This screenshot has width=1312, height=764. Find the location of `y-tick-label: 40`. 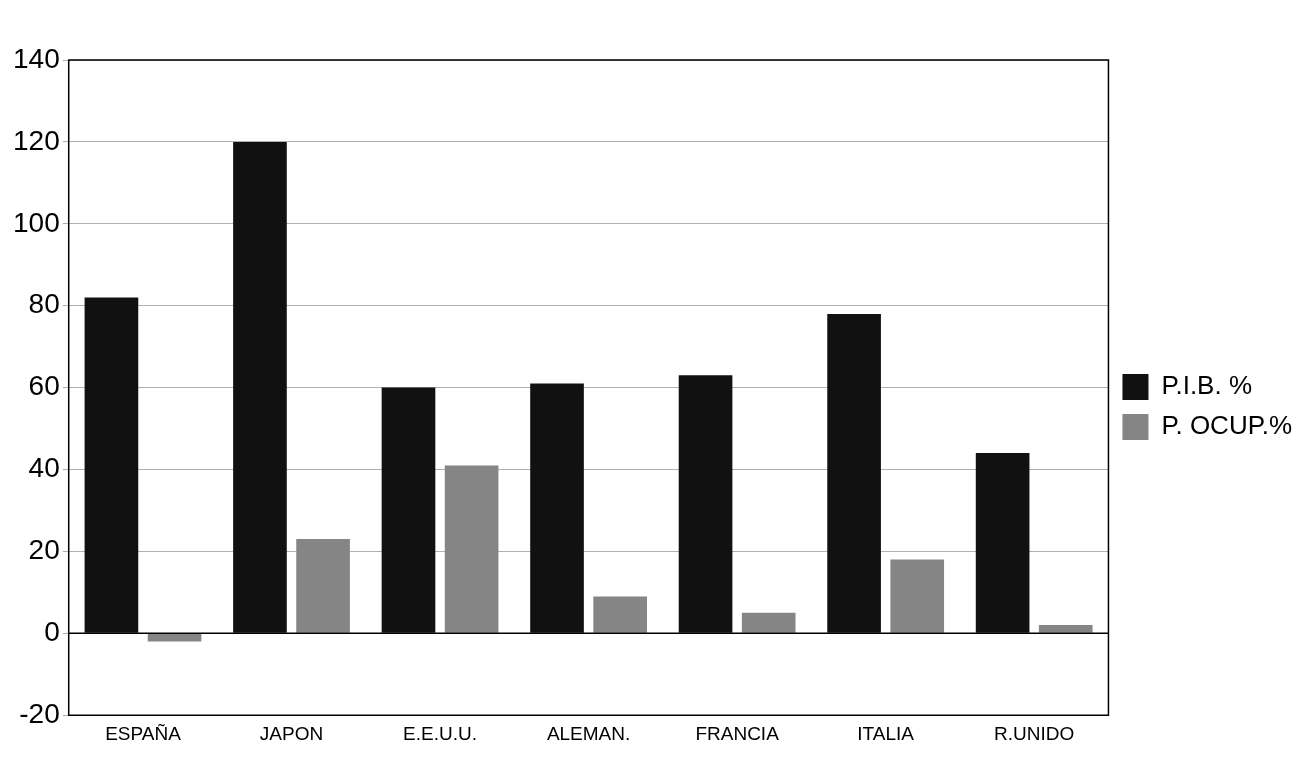

y-tick-label: 40 is located at coordinates (44, 468).